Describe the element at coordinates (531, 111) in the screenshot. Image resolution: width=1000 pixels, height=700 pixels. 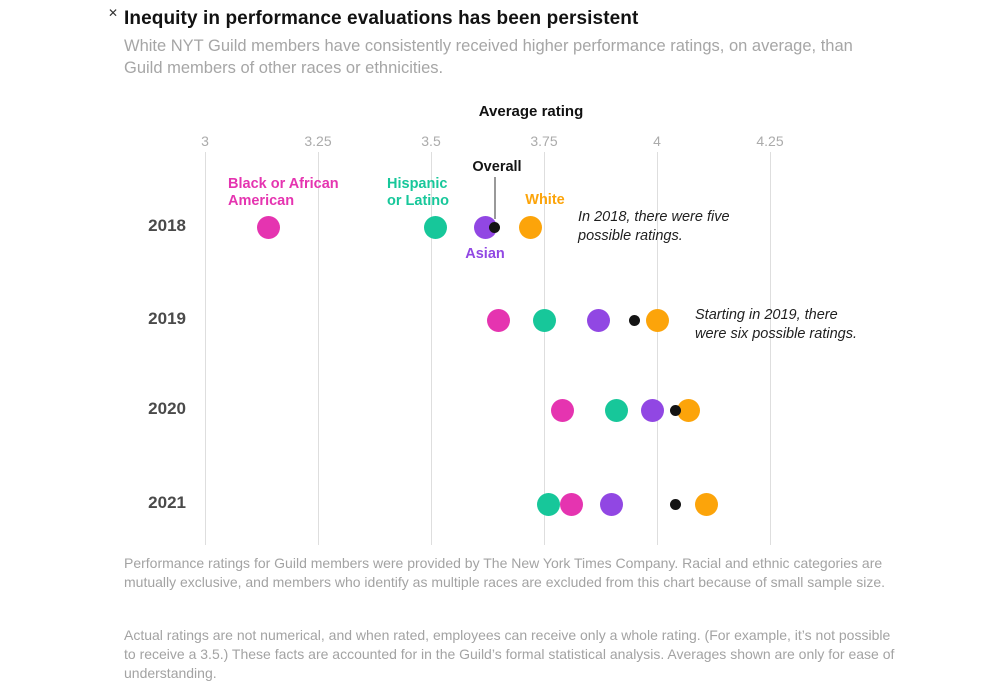
I see `x-axis-title: Average rating` at that location.